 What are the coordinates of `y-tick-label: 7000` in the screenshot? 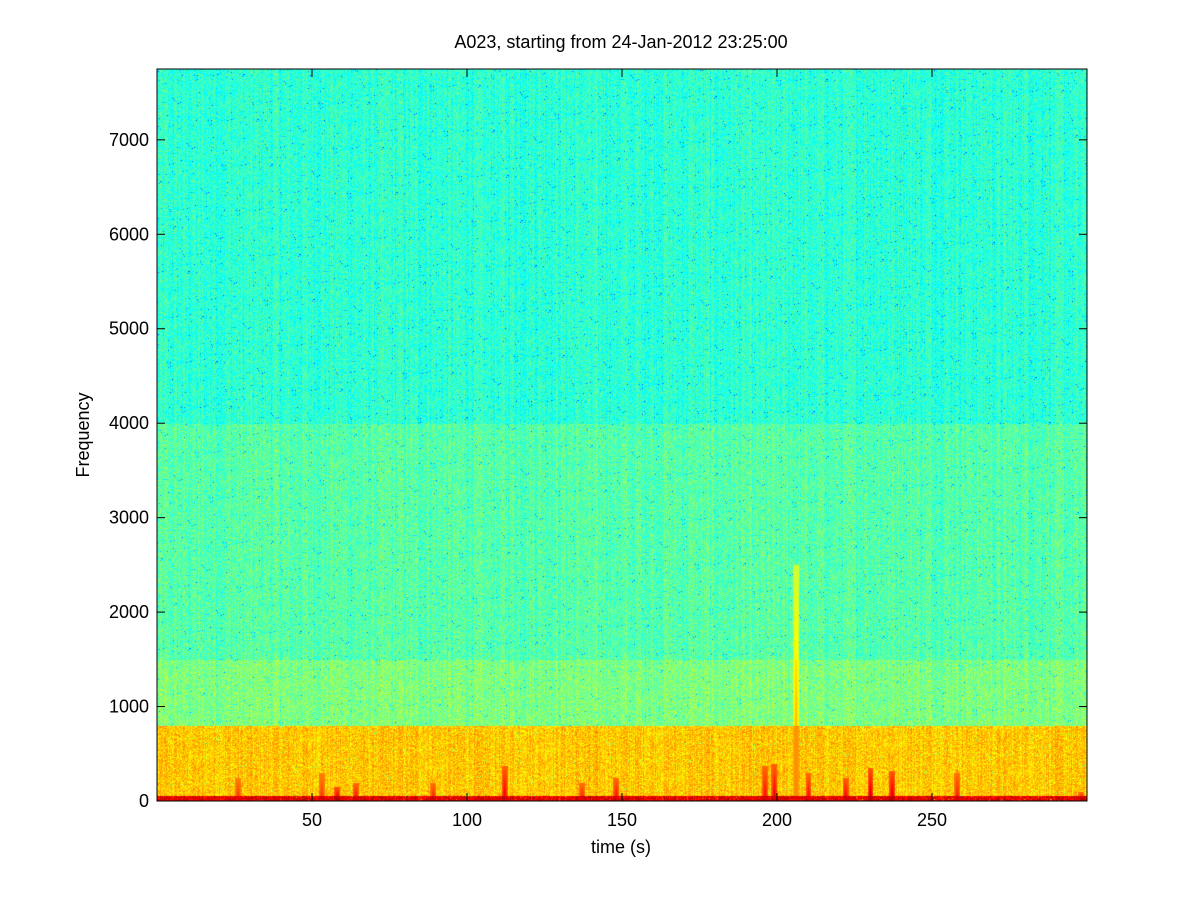 It's located at (129, 140).